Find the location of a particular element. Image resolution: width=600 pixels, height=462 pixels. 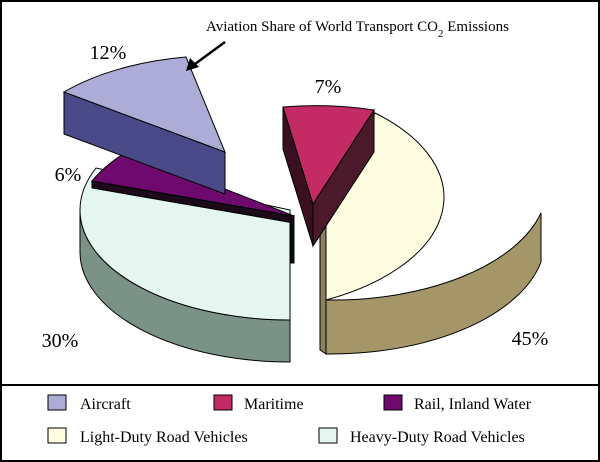

slice-maritime is located at coordinates (328, 176).